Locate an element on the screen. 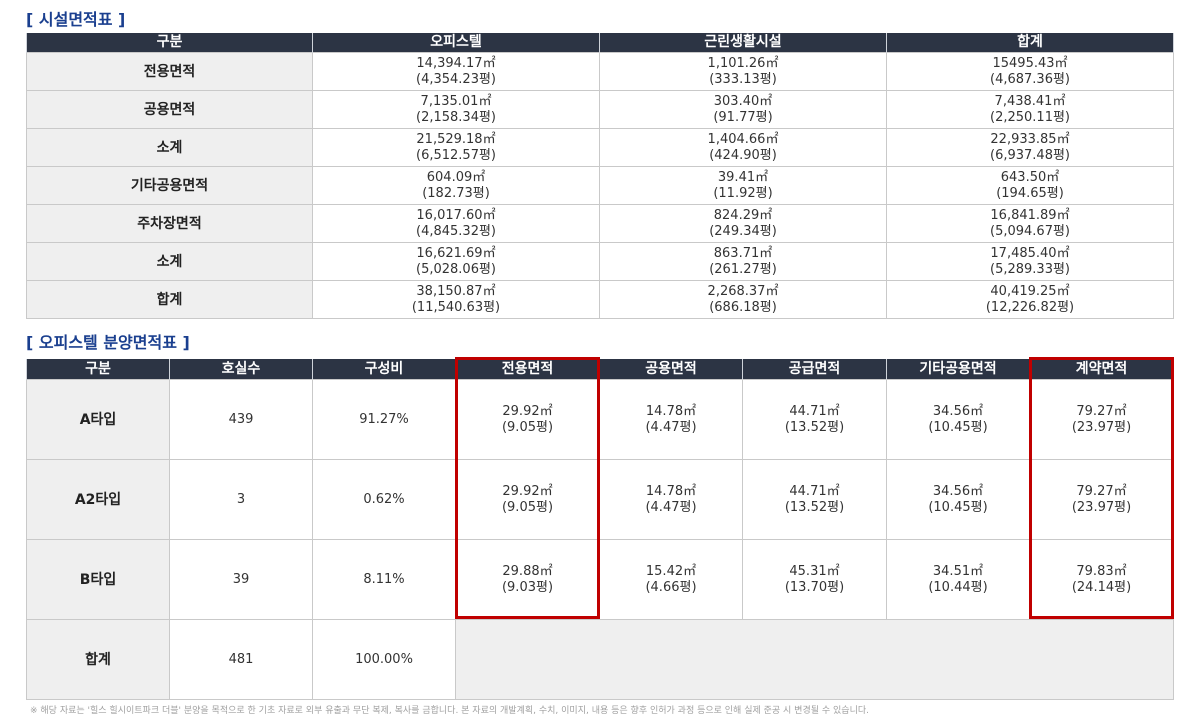 The width and height of the screenshot is (1200, 723). total-cell-sqm: 15495.43㎡ is located at coordinates (1030, 63).